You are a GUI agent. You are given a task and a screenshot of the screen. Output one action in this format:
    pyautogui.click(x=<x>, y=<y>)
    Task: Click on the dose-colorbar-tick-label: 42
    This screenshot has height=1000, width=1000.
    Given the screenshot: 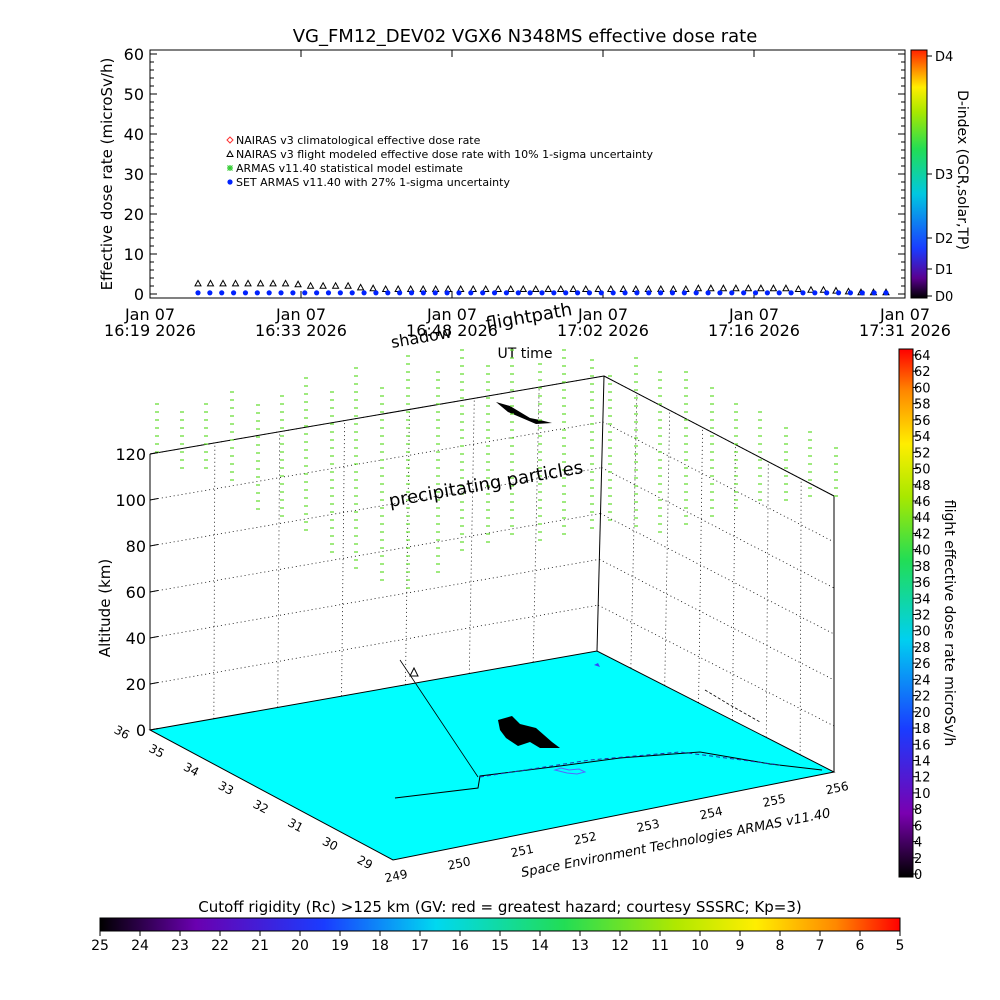 What is the action you would take?
    pyautogui.click(x=922, y=534)
    